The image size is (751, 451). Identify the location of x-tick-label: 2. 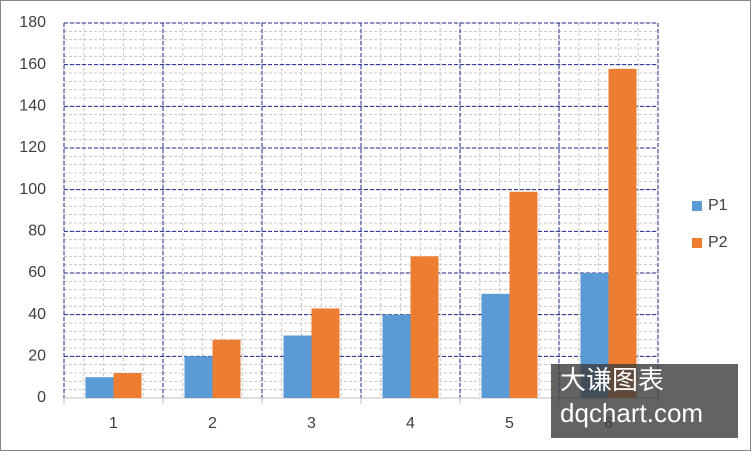
(212, 423).